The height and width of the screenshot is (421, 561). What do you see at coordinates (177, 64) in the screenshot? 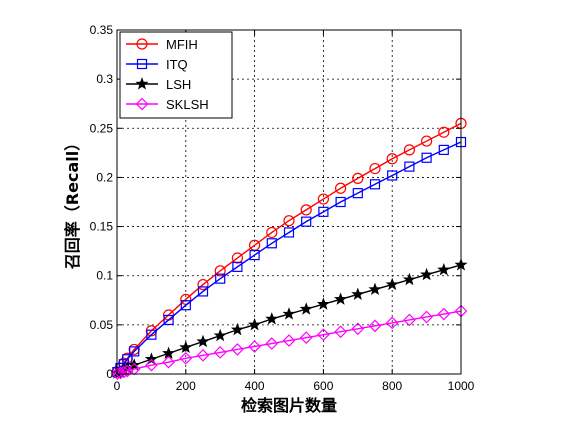
I see `legend-label-itq: ITQ` at bounding box center [177, 64].